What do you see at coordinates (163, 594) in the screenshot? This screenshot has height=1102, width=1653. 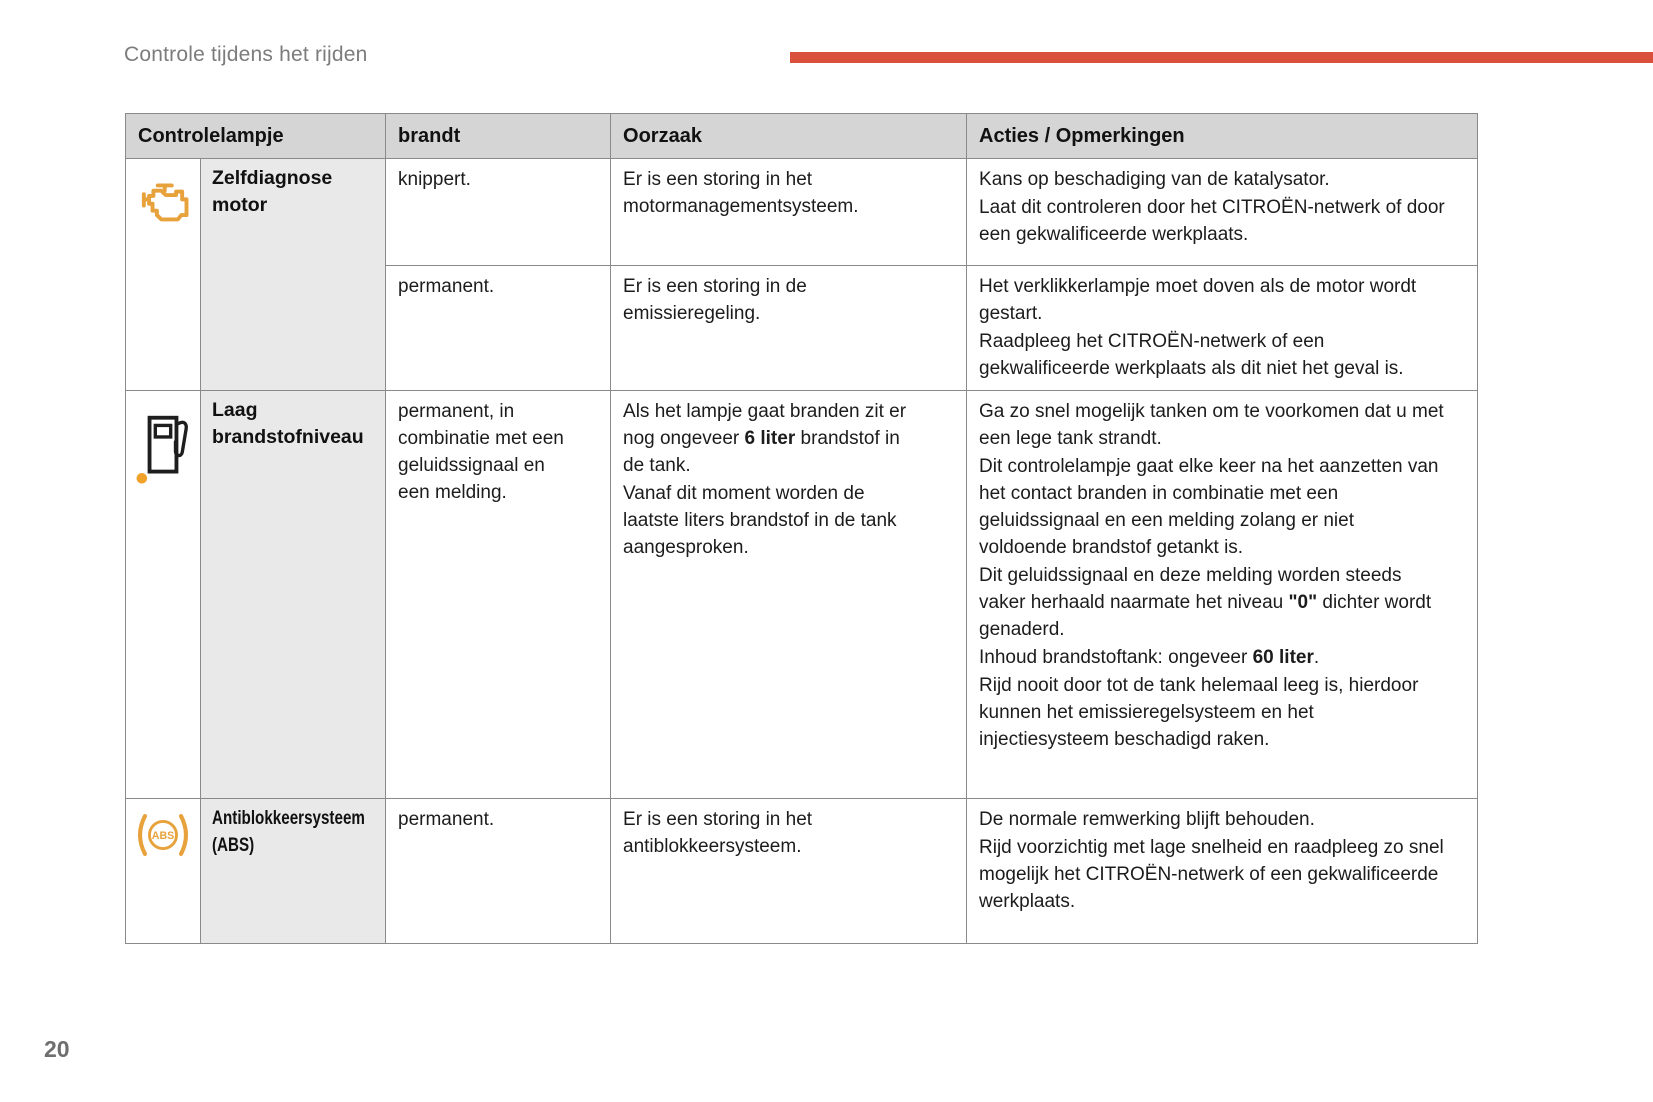 I see `fuel-icon-cell` at bounding box center [163, 594].